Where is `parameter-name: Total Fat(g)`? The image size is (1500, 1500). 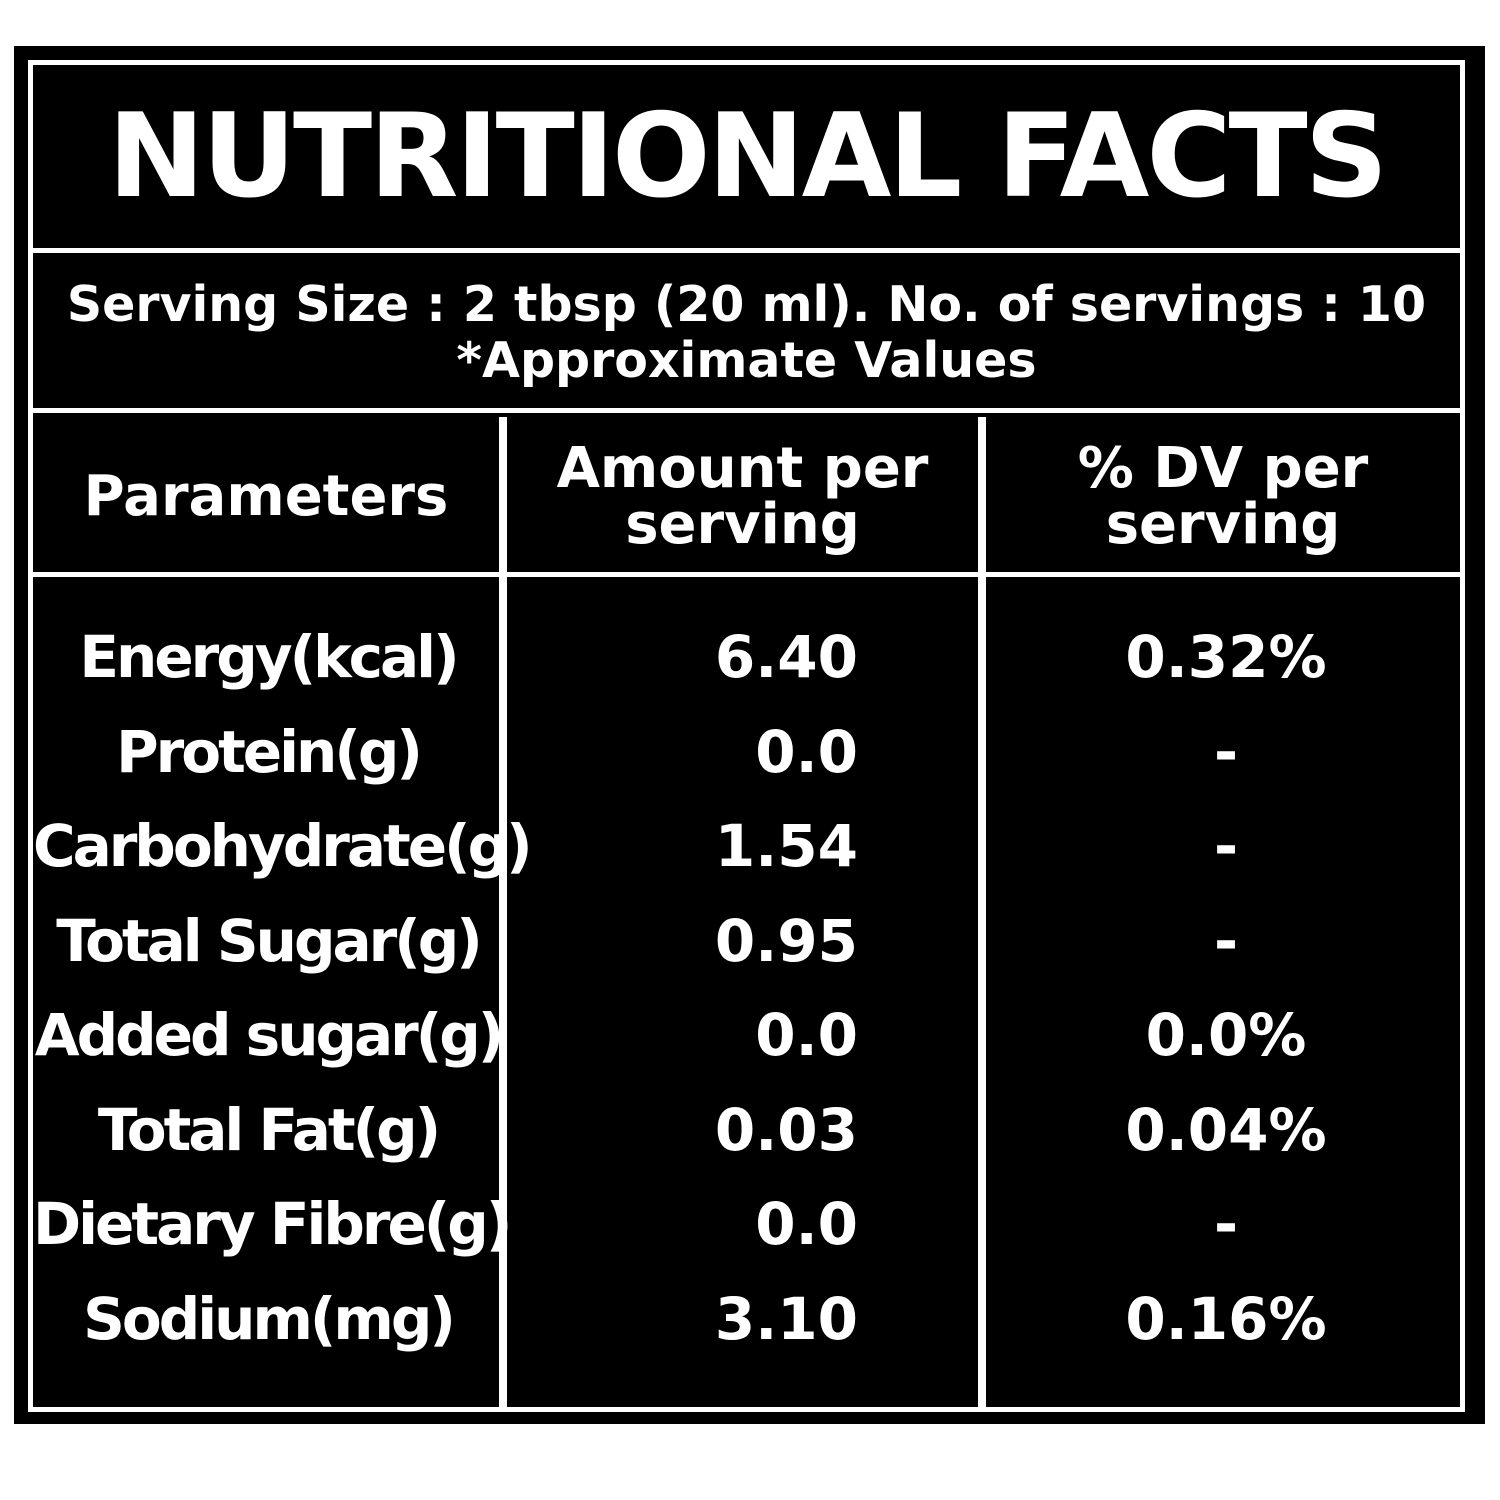 parameter-name: Total Fat(g) is located at coordinates (269, 1129).